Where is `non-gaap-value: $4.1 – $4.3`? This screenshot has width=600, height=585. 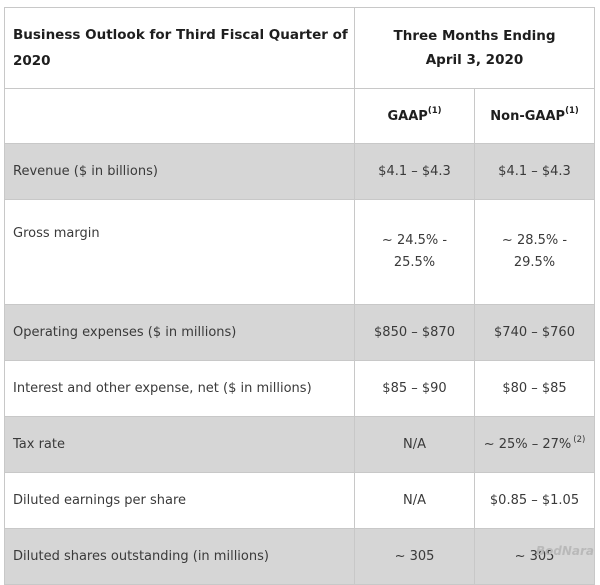 non-gaap-value: $4.1 – $4.3 is located at coordinates (534, 171).